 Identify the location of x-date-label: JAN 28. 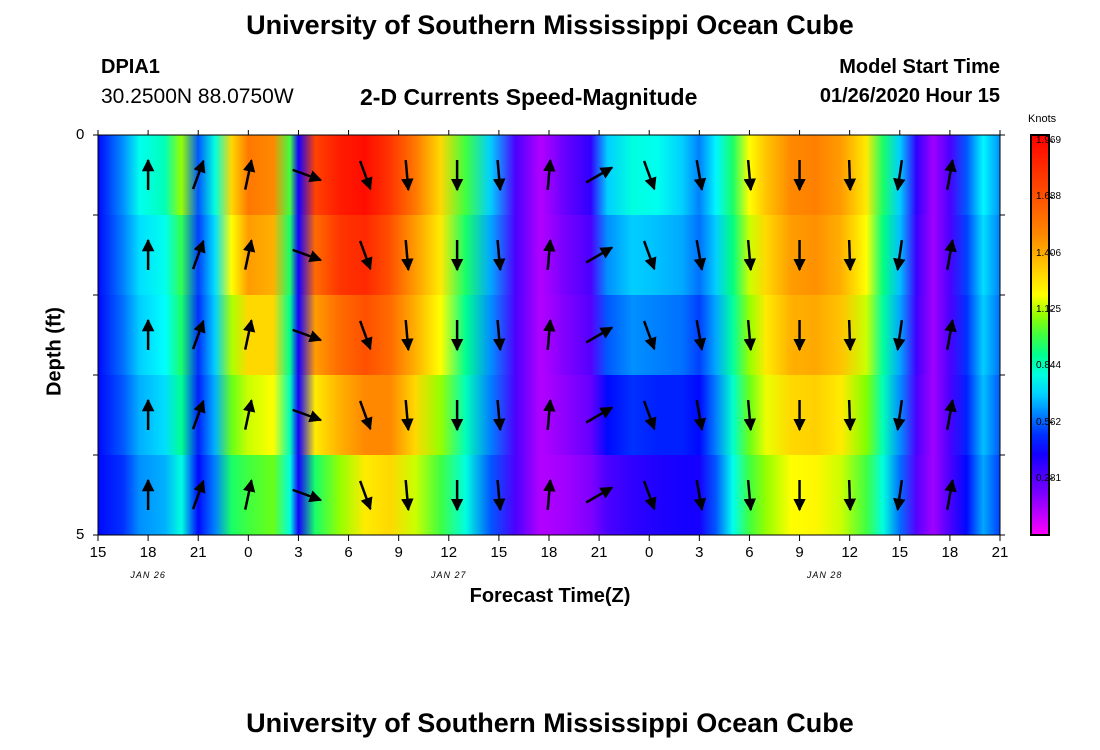
(824, 575).